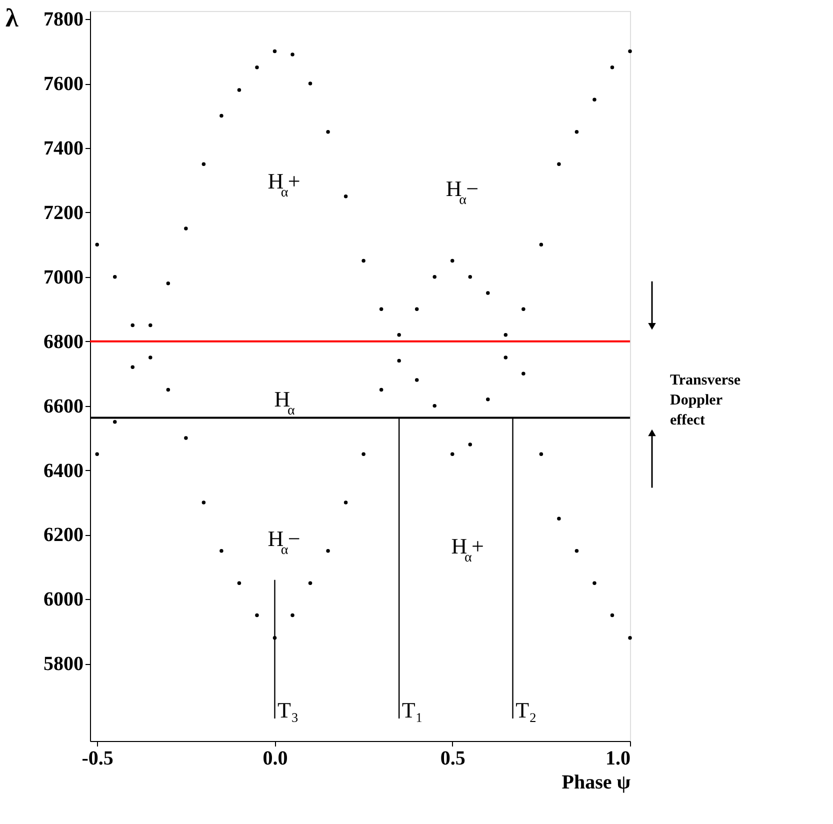  I want to click on y-tick-label: 6000, so click(64, 599).